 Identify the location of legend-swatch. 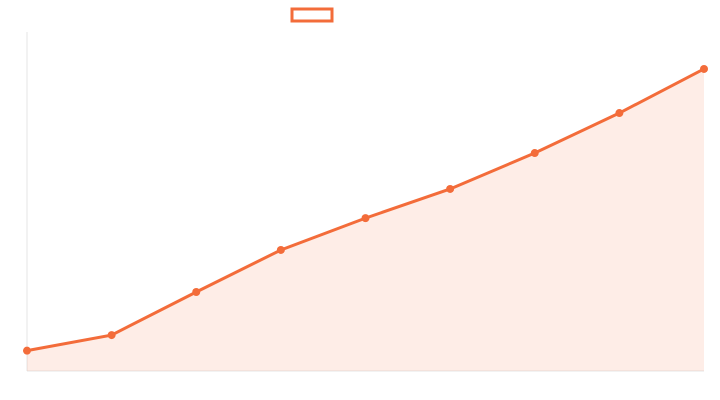
(312, 15).